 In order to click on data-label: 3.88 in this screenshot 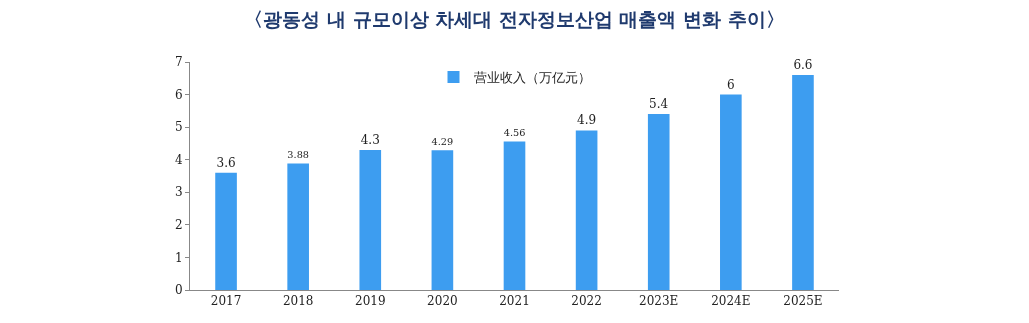, I will do `click(298, 155)`.